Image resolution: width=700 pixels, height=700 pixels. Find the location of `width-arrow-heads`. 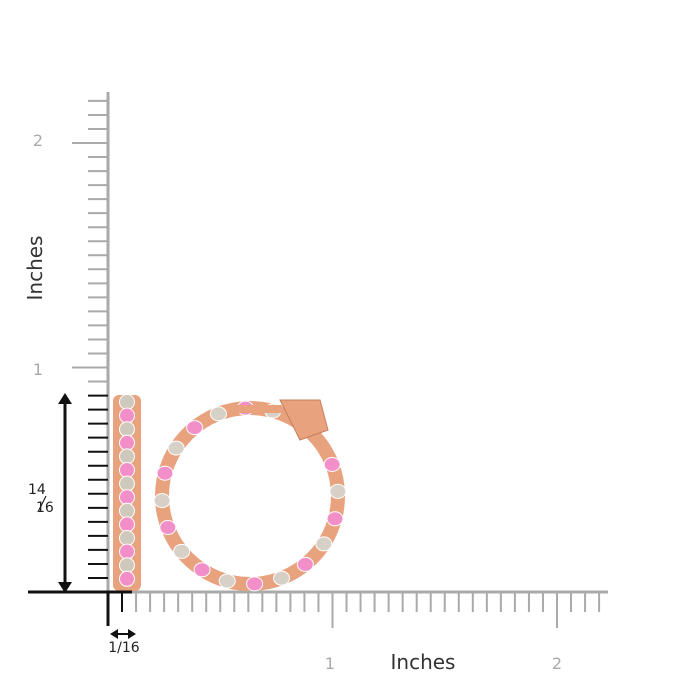

width-arrow-heads is located at coordinates (123, 634).